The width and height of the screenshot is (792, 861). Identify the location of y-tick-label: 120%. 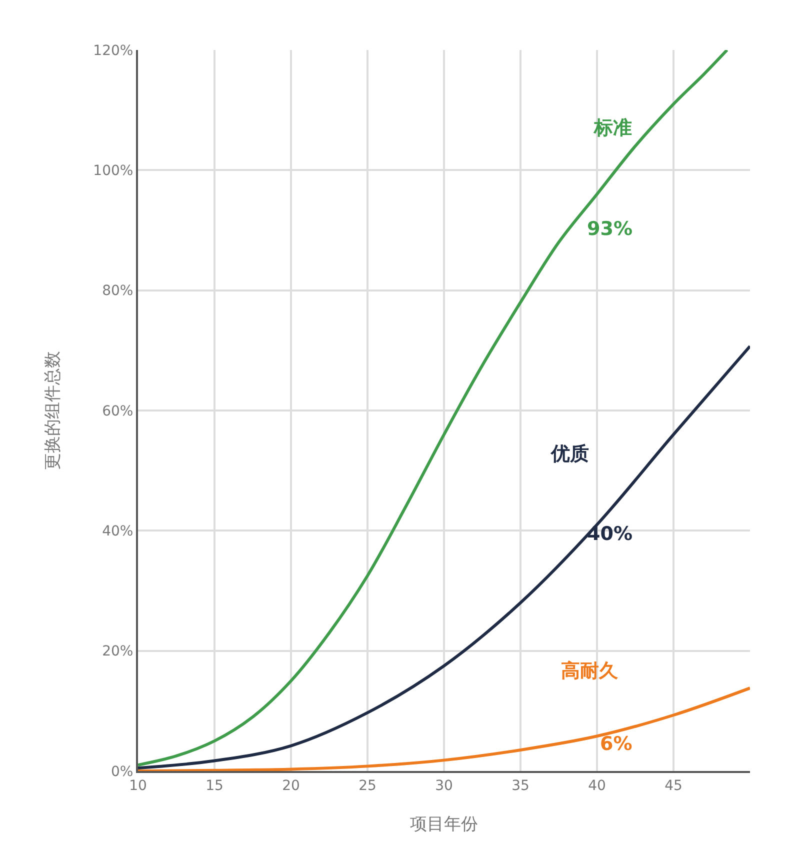
(113, 50).